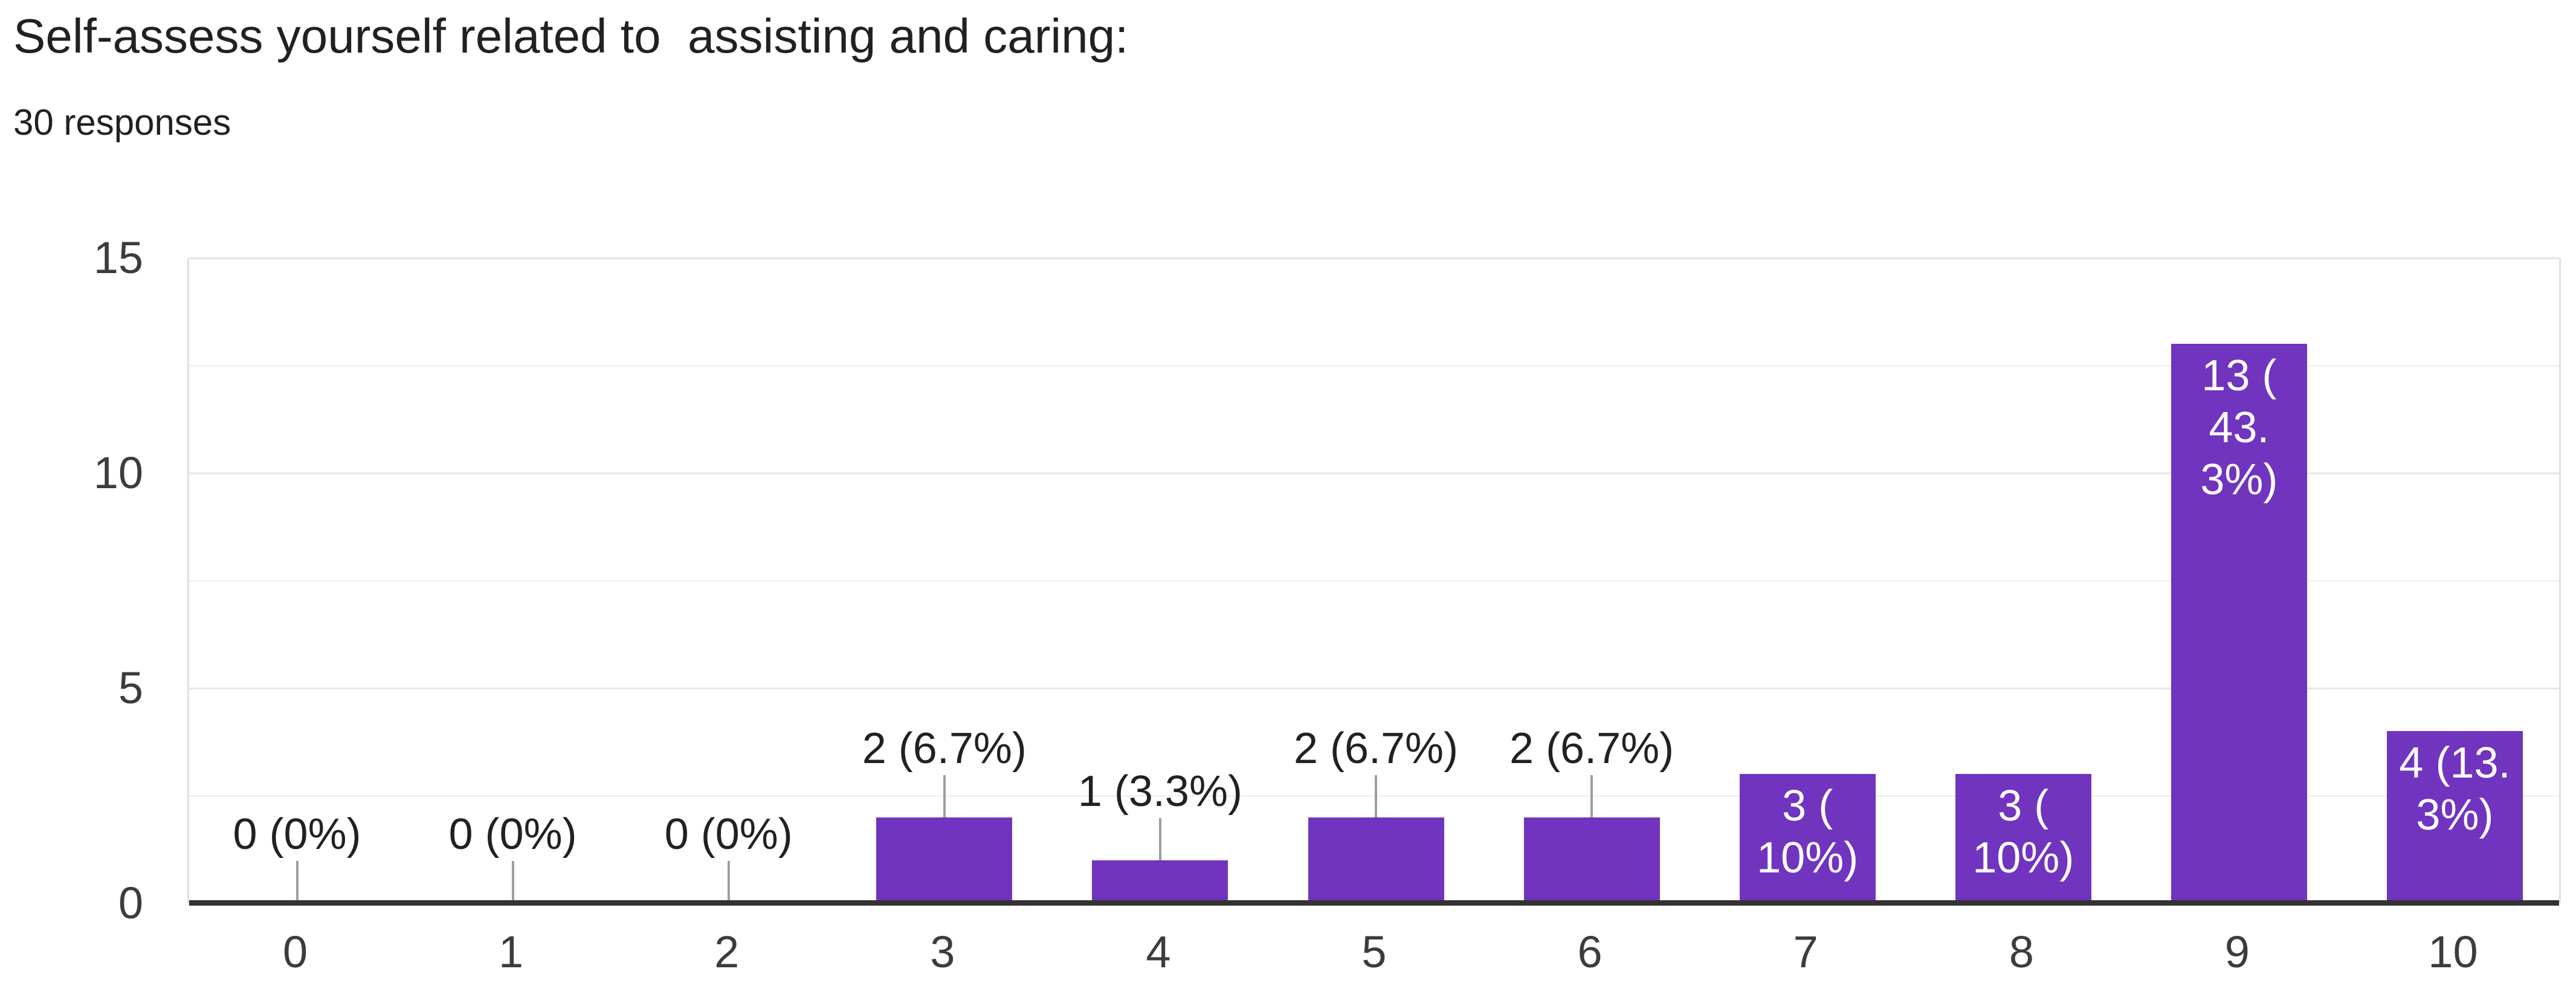 The image size is (2576, 986). Describe the element at coordinates (2239, 428) in the screenshot. I see `bar-value-label: 13 (43. 3%)` at that location.